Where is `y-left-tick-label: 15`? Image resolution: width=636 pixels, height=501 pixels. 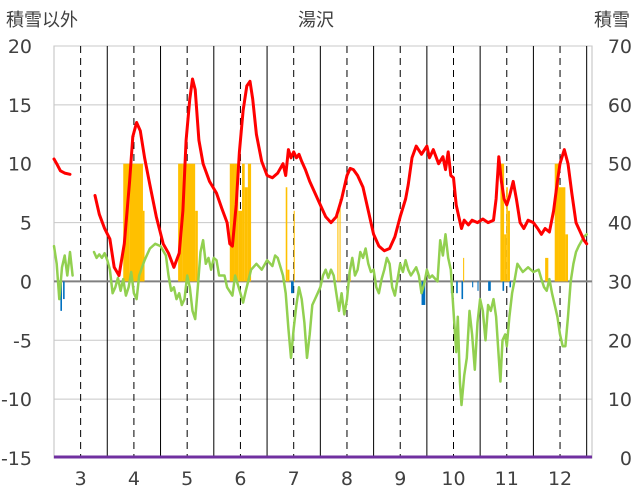
y-left-tick-label: 15 is located at coordinates (20, 106).